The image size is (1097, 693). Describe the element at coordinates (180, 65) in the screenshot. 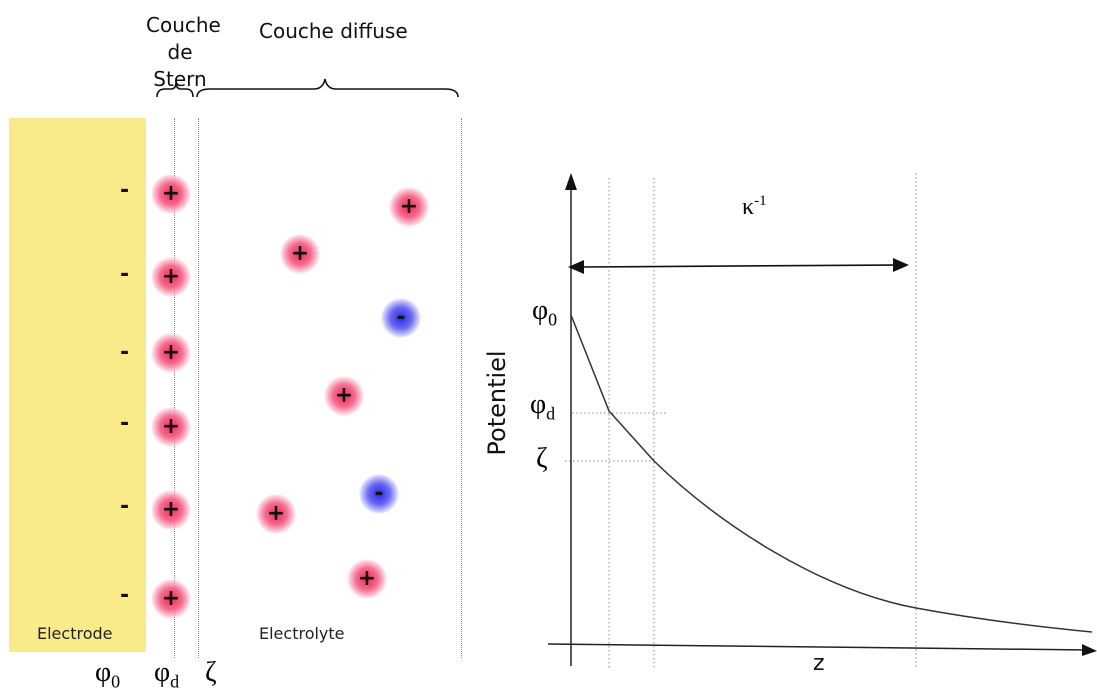

I see `stern-layer-label-line2: de Stern` at that location.